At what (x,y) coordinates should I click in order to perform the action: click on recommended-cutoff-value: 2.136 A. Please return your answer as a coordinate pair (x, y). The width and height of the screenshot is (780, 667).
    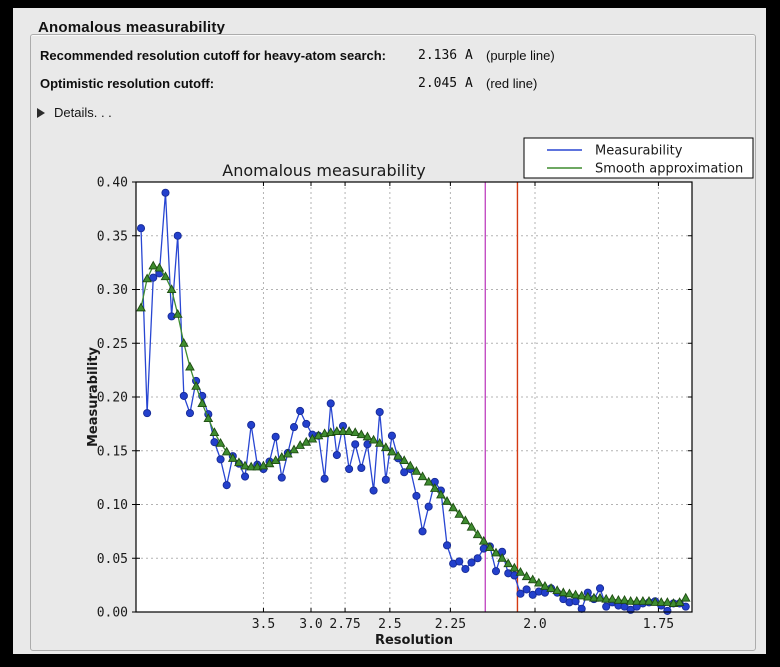
    Looking at the image, I should click on (445, 55).